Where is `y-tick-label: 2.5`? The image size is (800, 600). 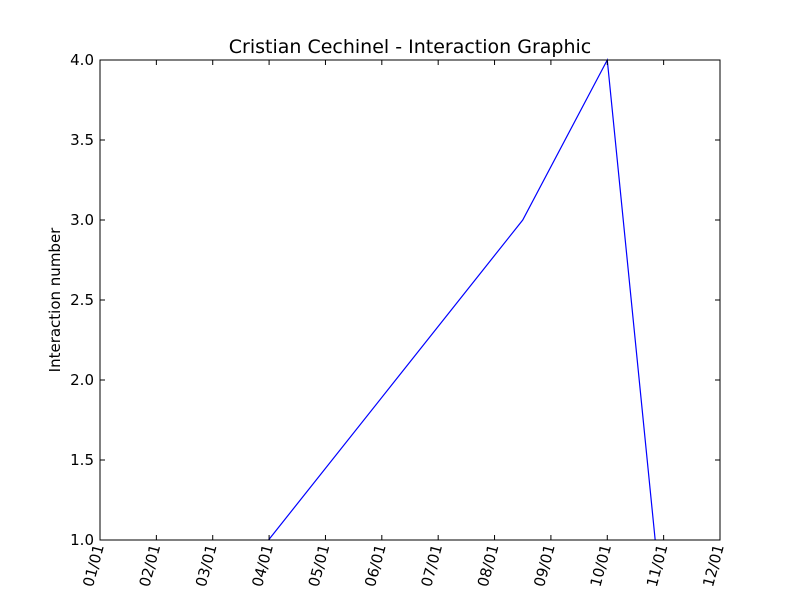 y-tick-label: 2.5 is located at coordinates (82, 300).